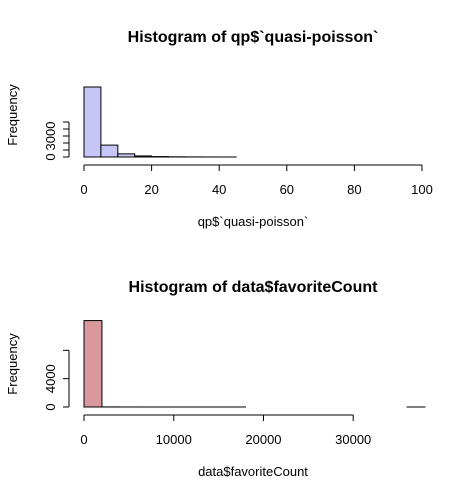 The image size is (474, 499). What do you see at coordinates (50, 378) in the screenshot?
I see `y-tick-label: 4000` at bounding box center [50, 378].